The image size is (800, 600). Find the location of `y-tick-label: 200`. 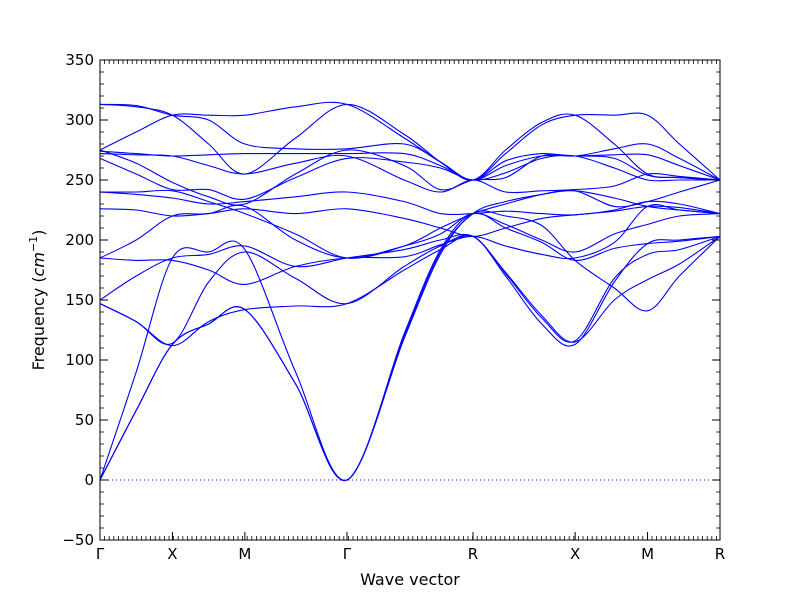

y-tick-label: 200 is located at coordinates (79, 240).